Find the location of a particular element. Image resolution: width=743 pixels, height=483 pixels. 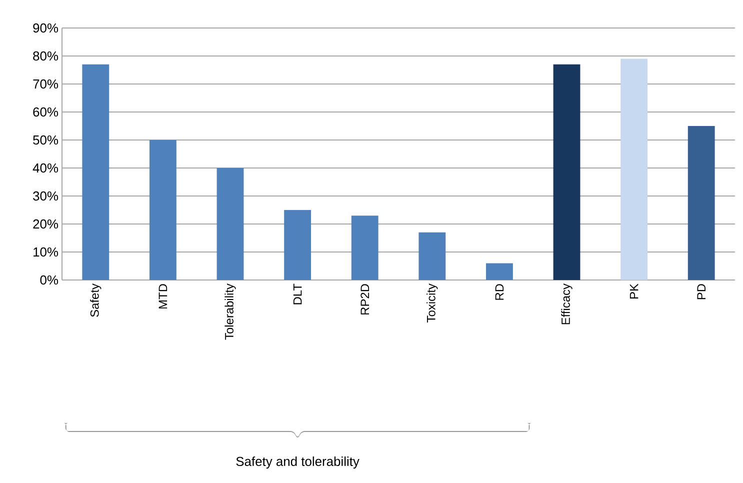

y-tick-label: 20% is located at coordinates (45, 224).